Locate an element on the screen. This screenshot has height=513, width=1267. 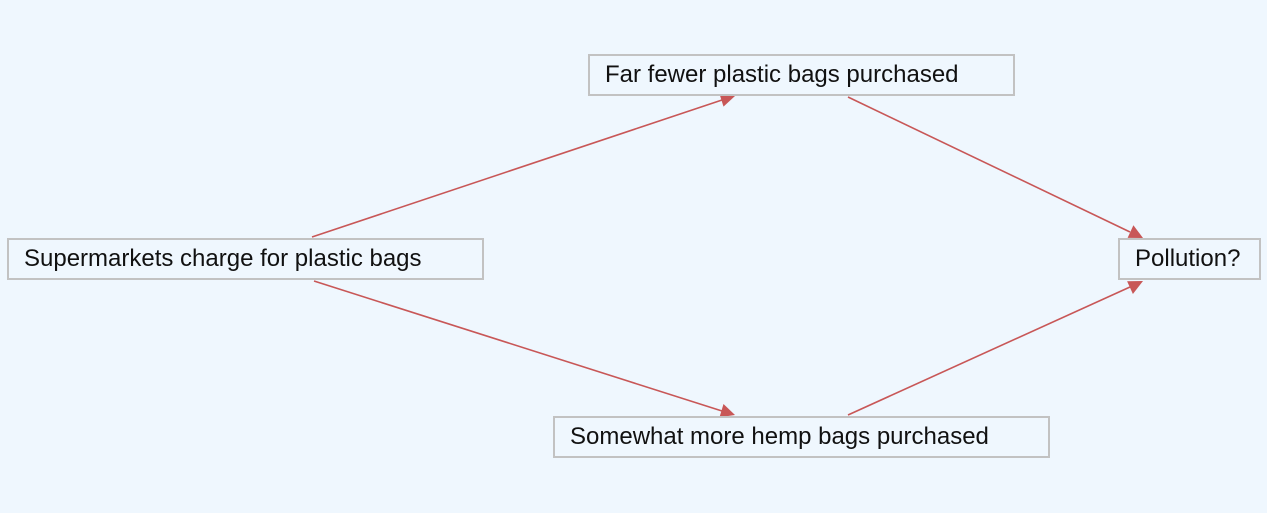
node-more-hemp-bags: Somewhat more hemp bags purchased is located at coordinates (801, 437).